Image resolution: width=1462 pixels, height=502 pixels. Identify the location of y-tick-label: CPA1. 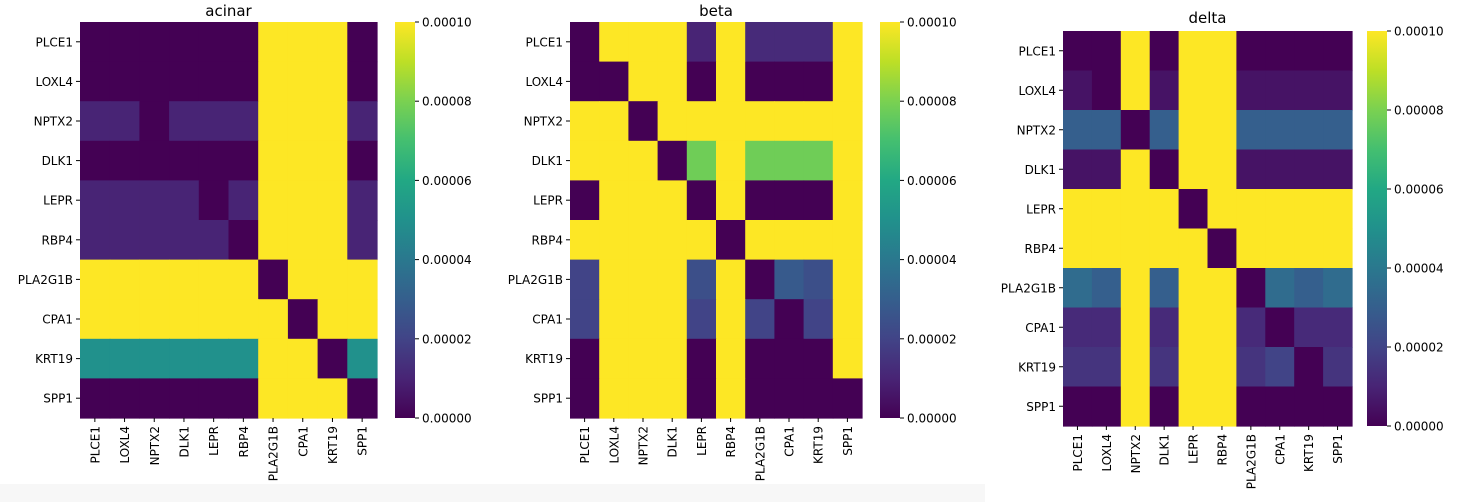
(1040, 328).